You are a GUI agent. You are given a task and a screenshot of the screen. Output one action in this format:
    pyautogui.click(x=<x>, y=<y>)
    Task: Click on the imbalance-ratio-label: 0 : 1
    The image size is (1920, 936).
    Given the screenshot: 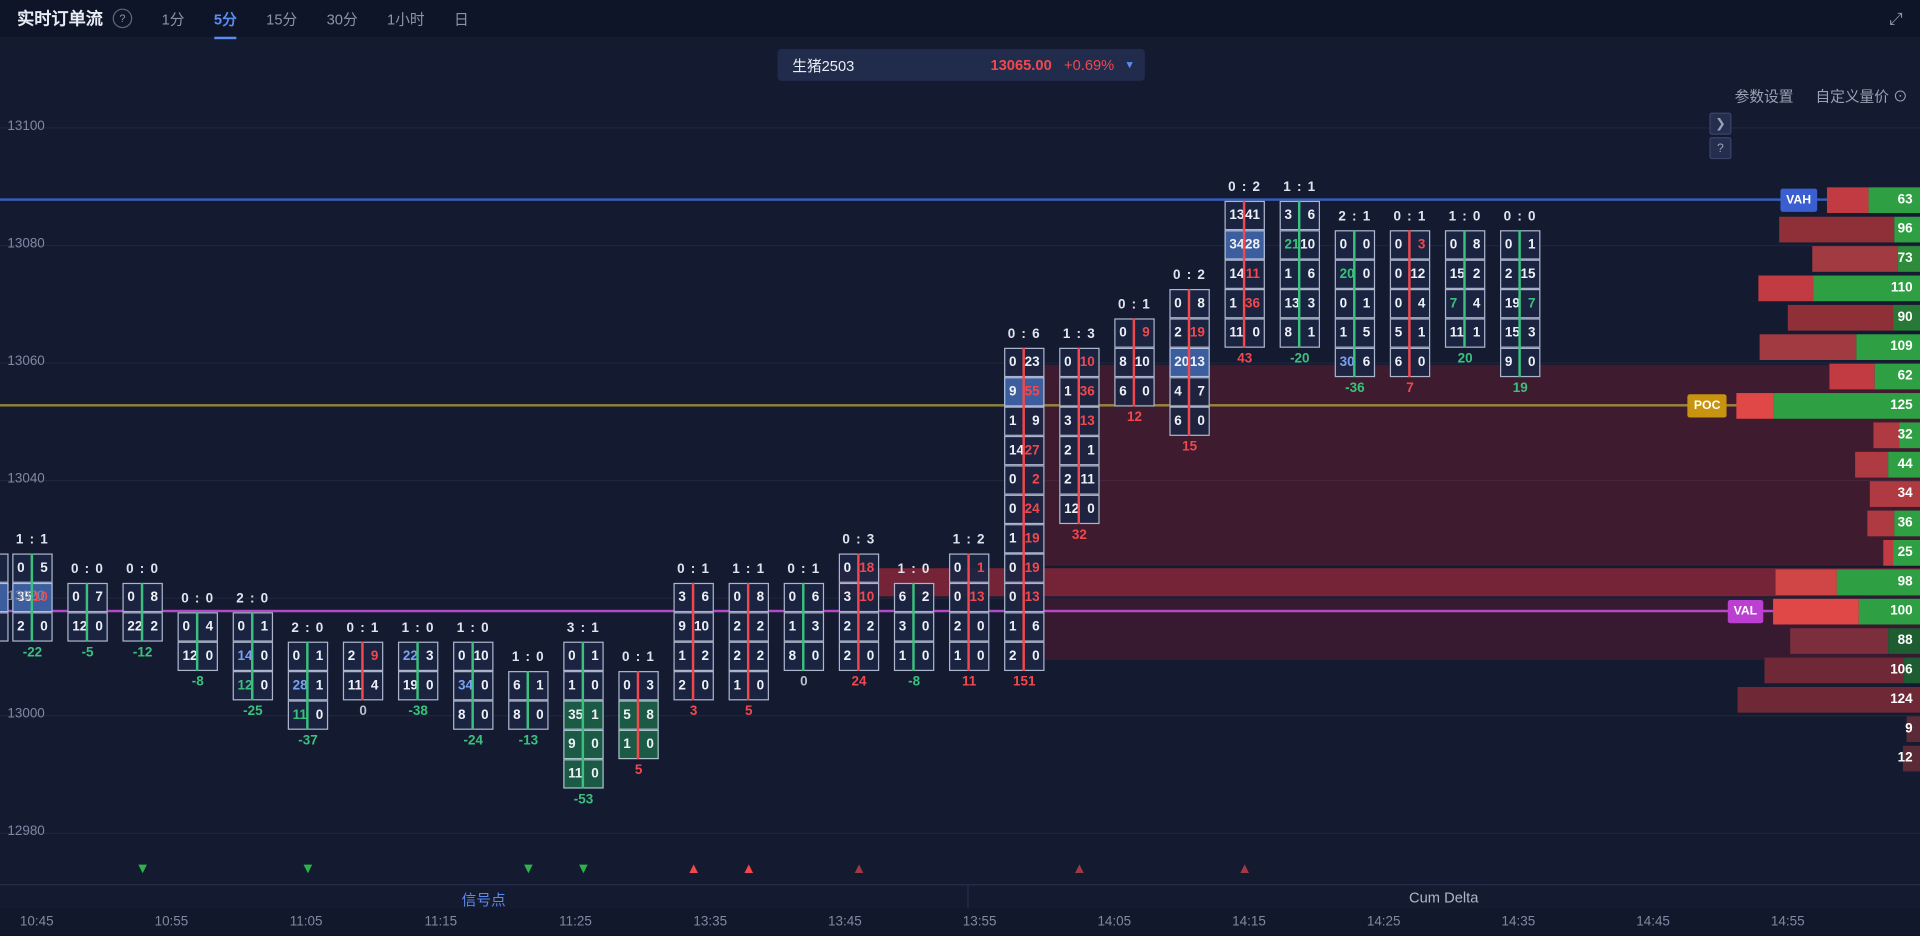 What is the action you would take?
    pyautogui.click(x=363, y=628)
    